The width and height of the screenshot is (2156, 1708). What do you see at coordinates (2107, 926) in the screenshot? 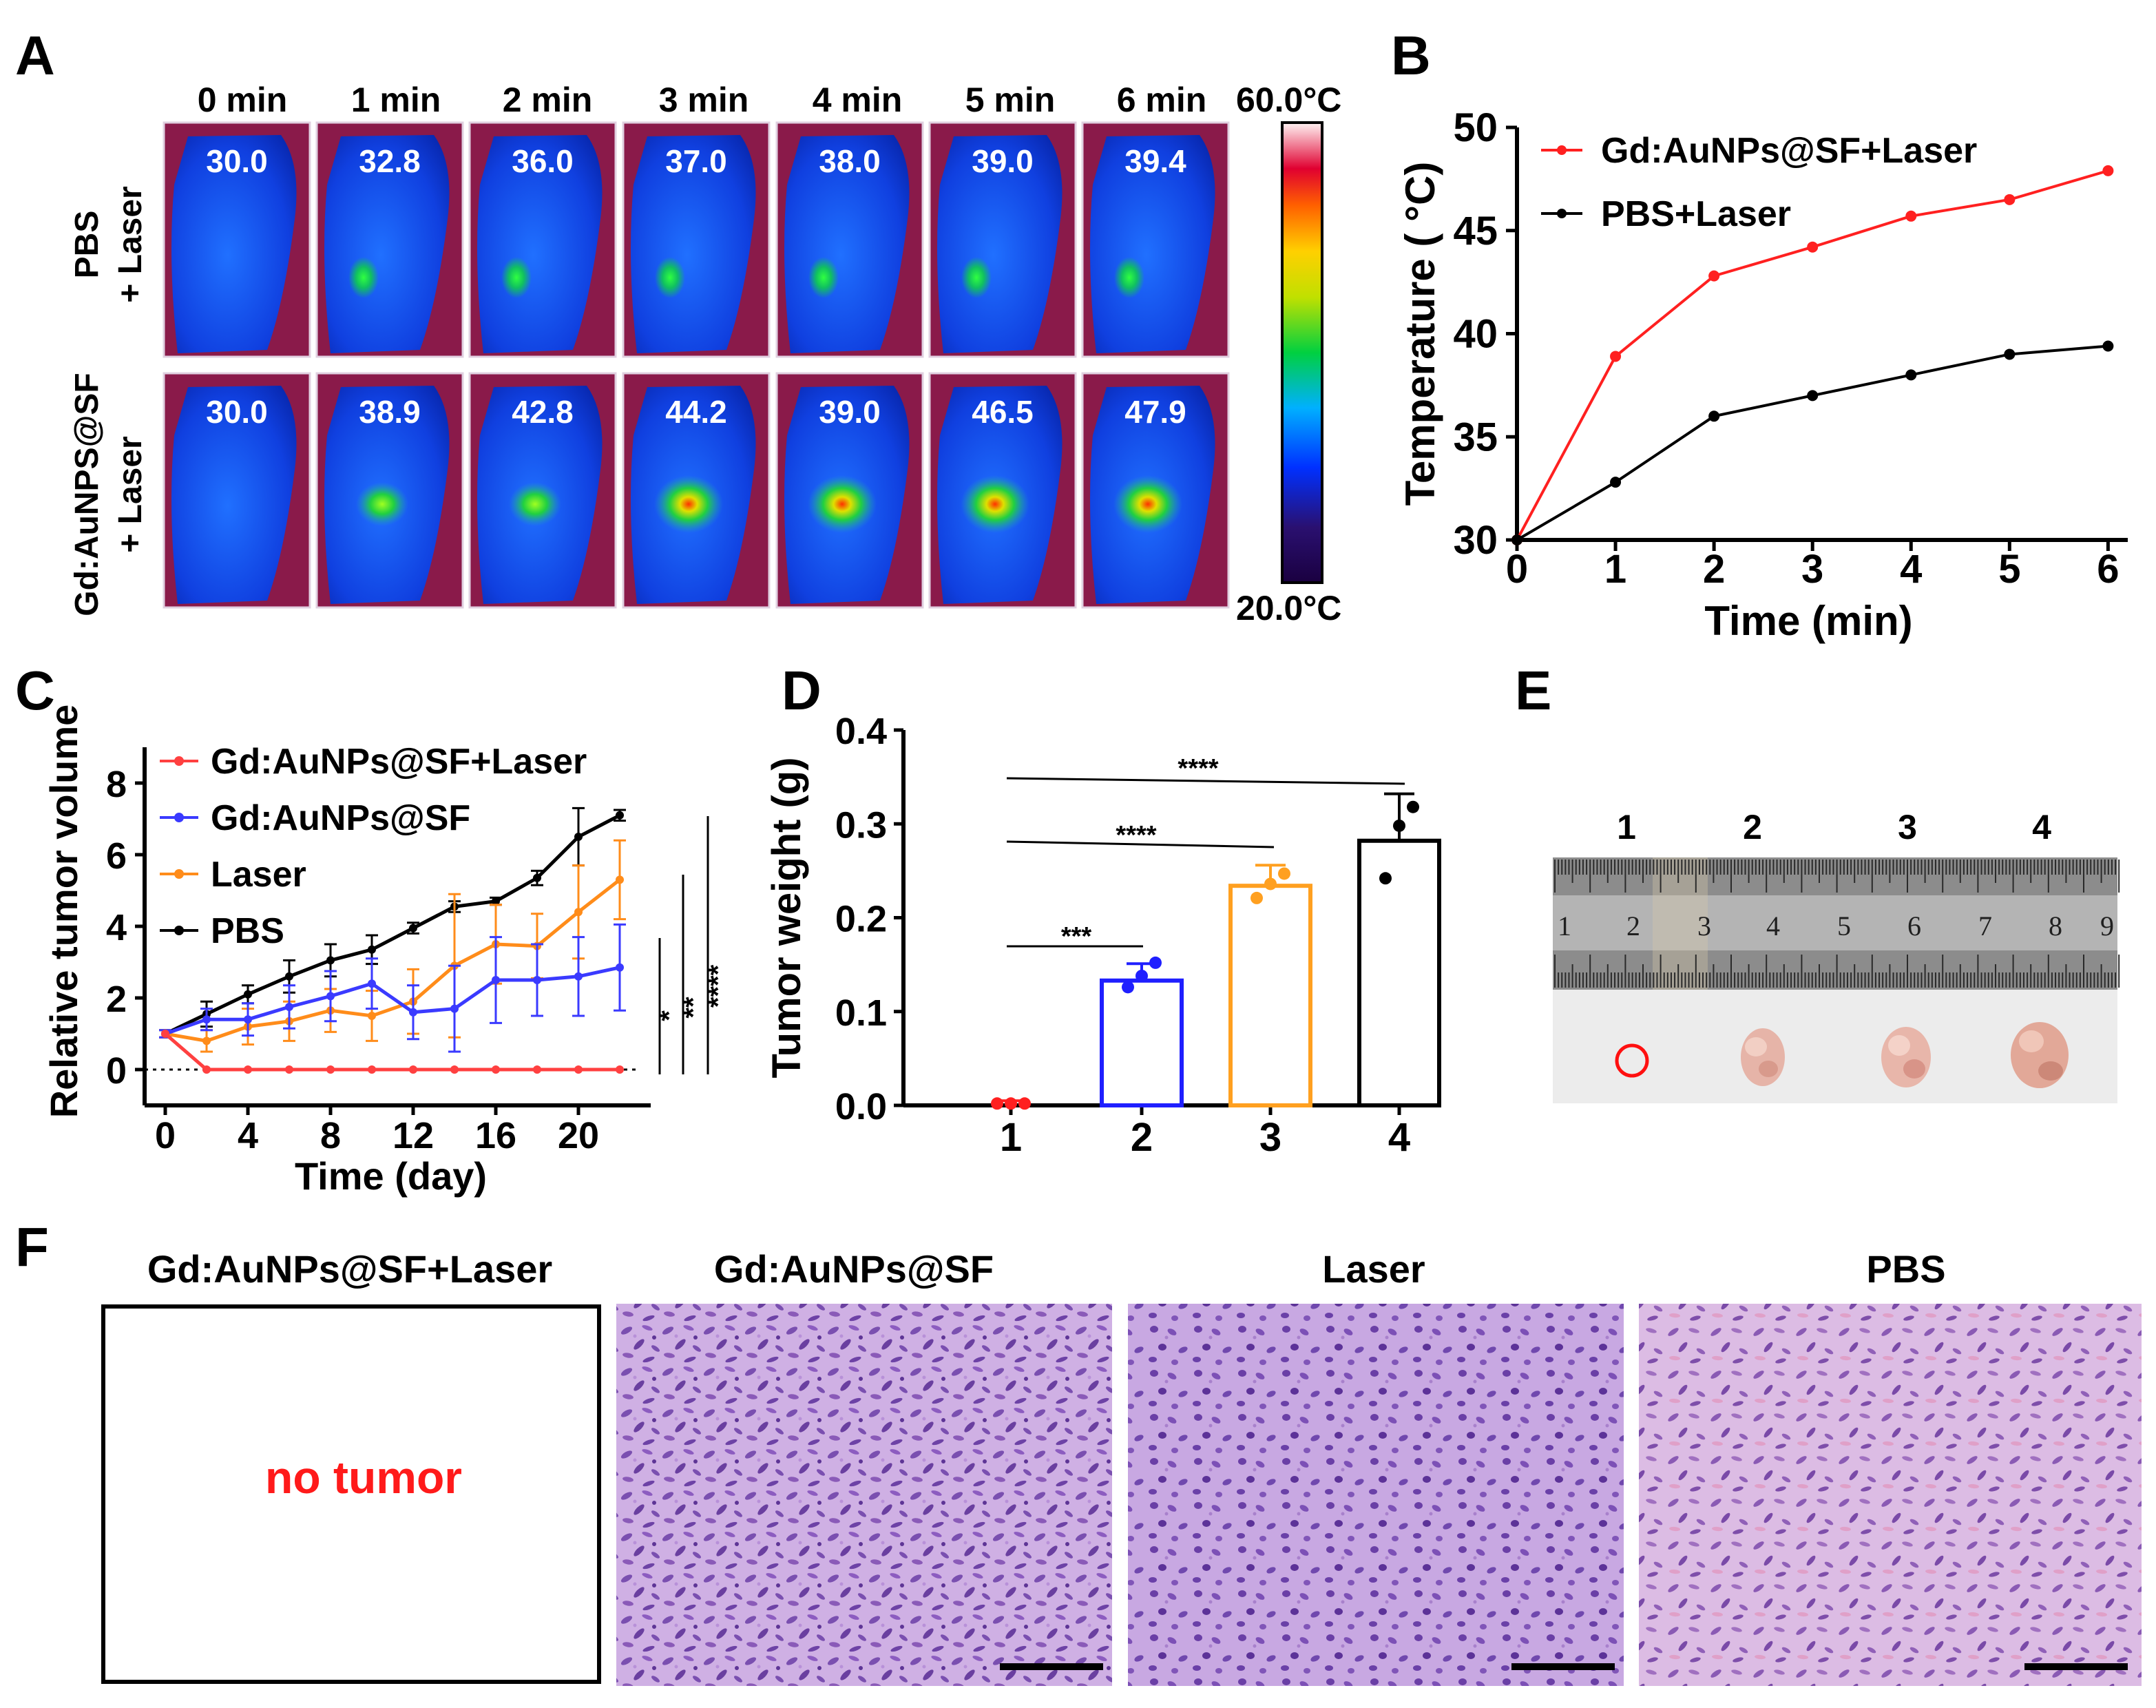
I see `ruler-number-9: 9` at bounding box center [2107, 926].